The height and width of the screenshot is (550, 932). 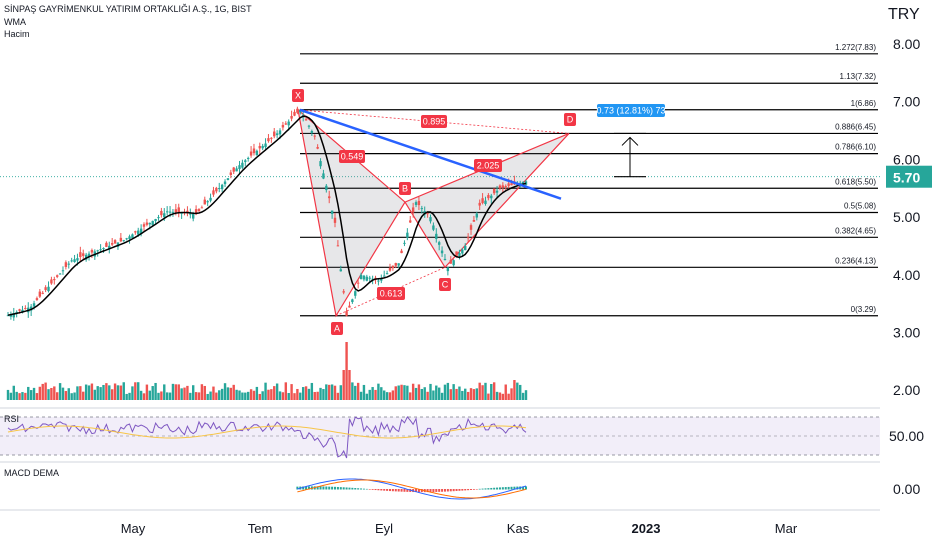 What do you see at coordinates (906, 390) in the screenshot?
I see `price-tick-label: 2.00` at bounding box center [906, 390].